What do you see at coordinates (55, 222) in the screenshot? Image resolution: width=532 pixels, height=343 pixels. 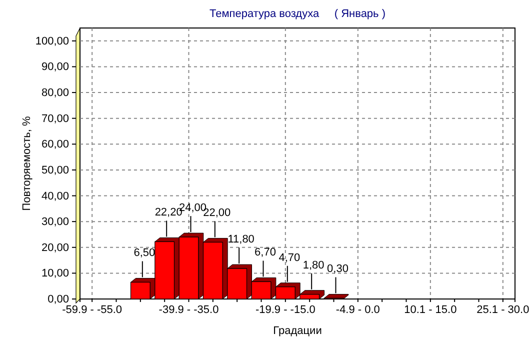 I see `y-tick-label: 30,00` at bounding box center [55, 222].